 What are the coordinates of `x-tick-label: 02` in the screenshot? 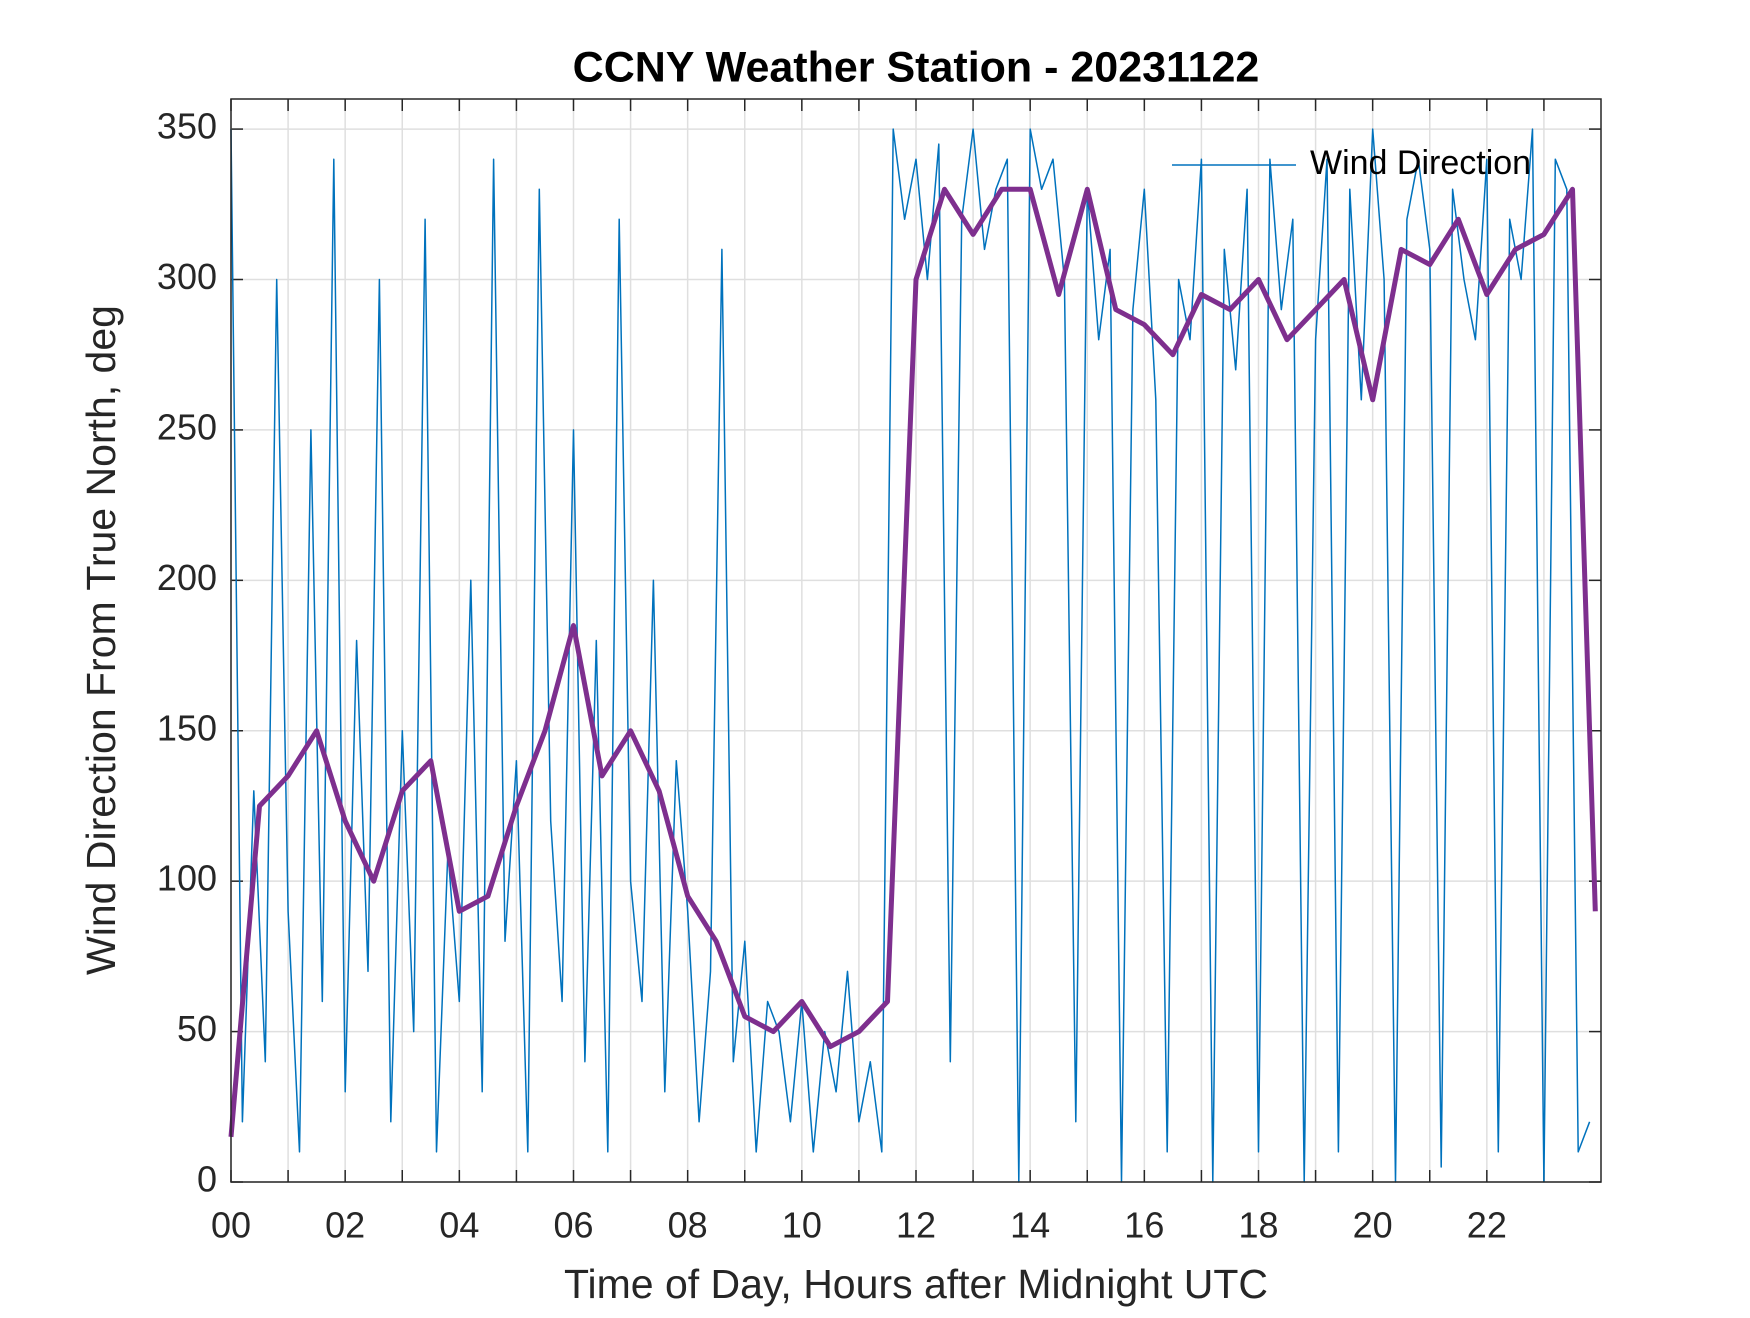 It's located at (345, 1225).